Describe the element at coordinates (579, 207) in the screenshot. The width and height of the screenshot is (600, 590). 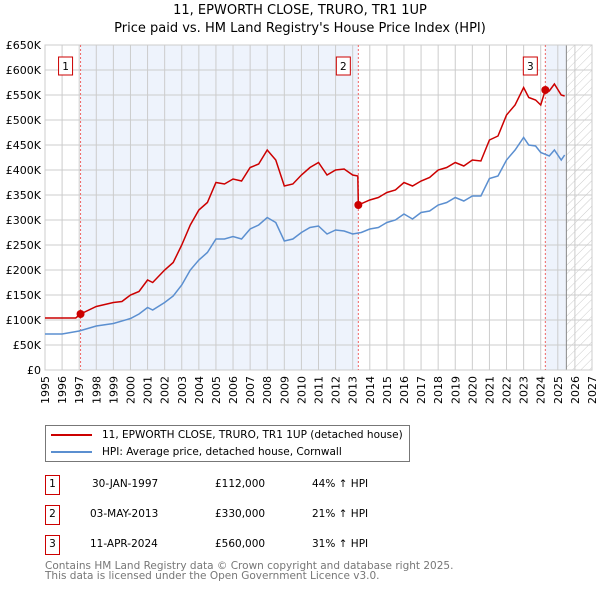
I see `forecast-hatch` at that location.